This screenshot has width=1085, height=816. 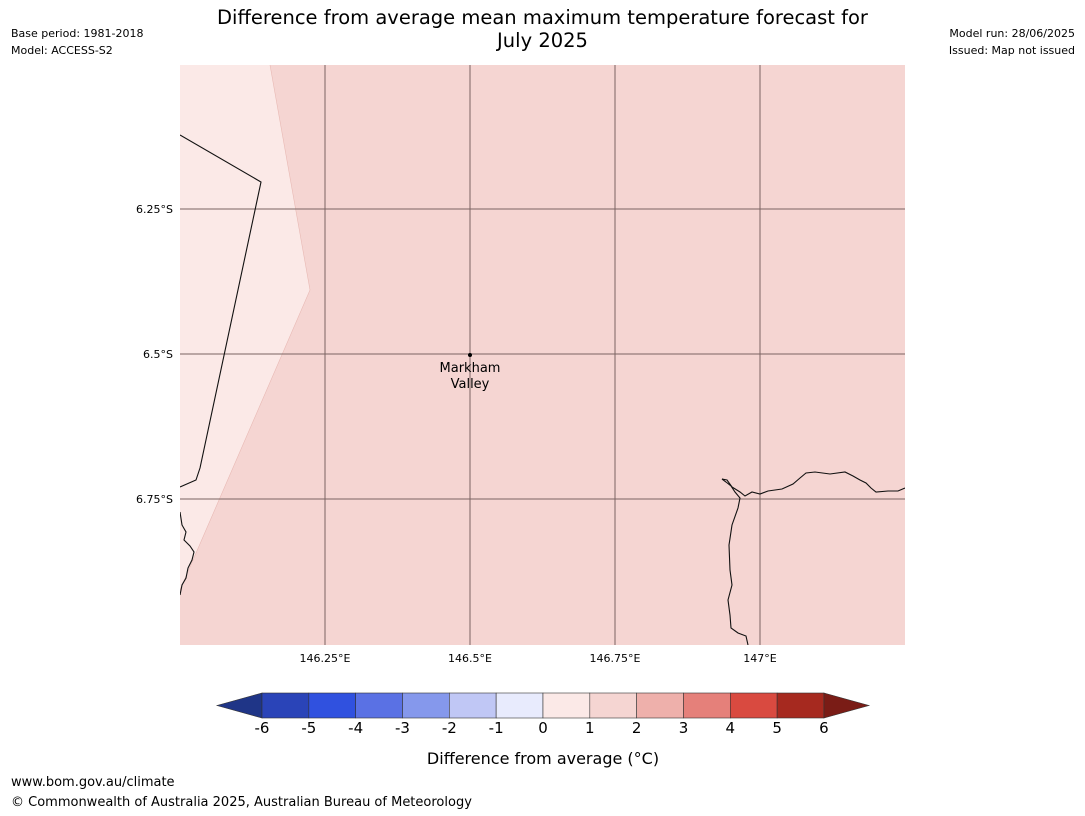 I want to click on place-name-line-2: Valley, so click(x=470, y=384).